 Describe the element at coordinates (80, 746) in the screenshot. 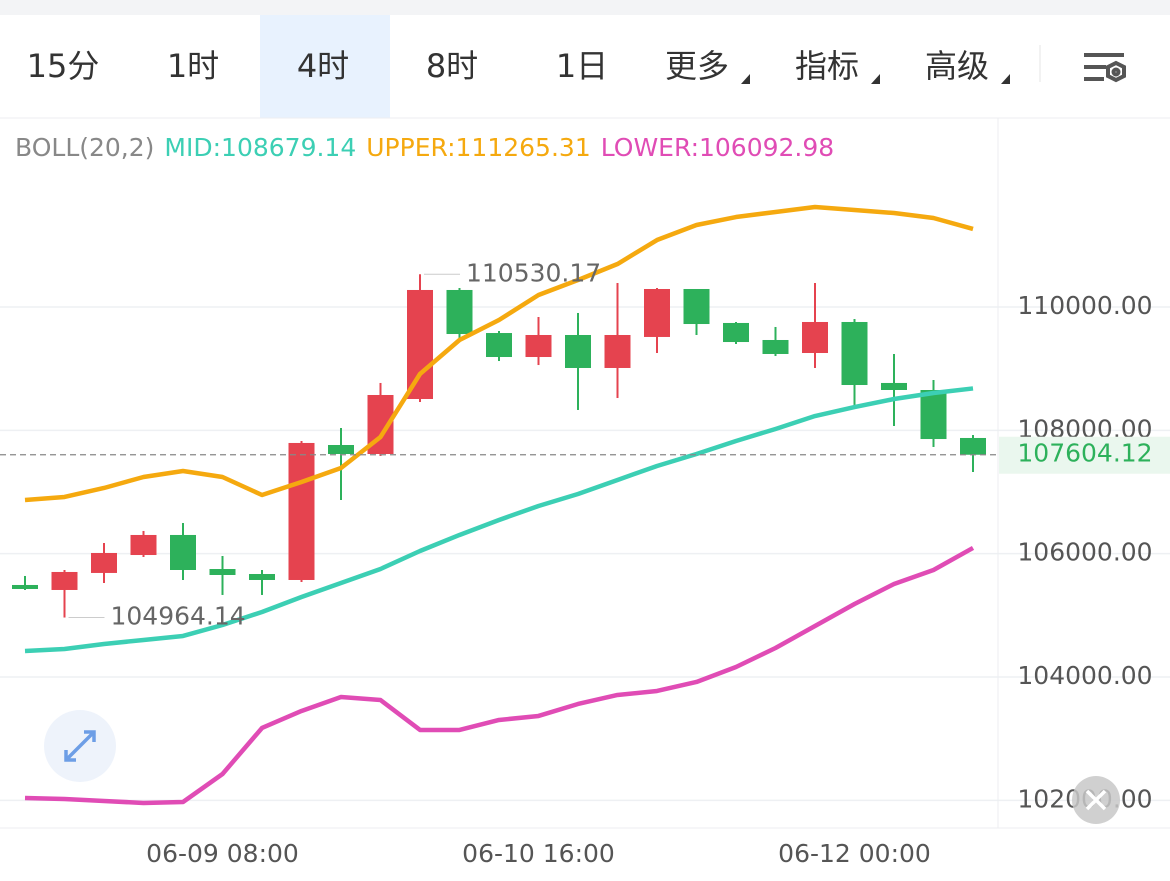

I see `expand-button` at that location.